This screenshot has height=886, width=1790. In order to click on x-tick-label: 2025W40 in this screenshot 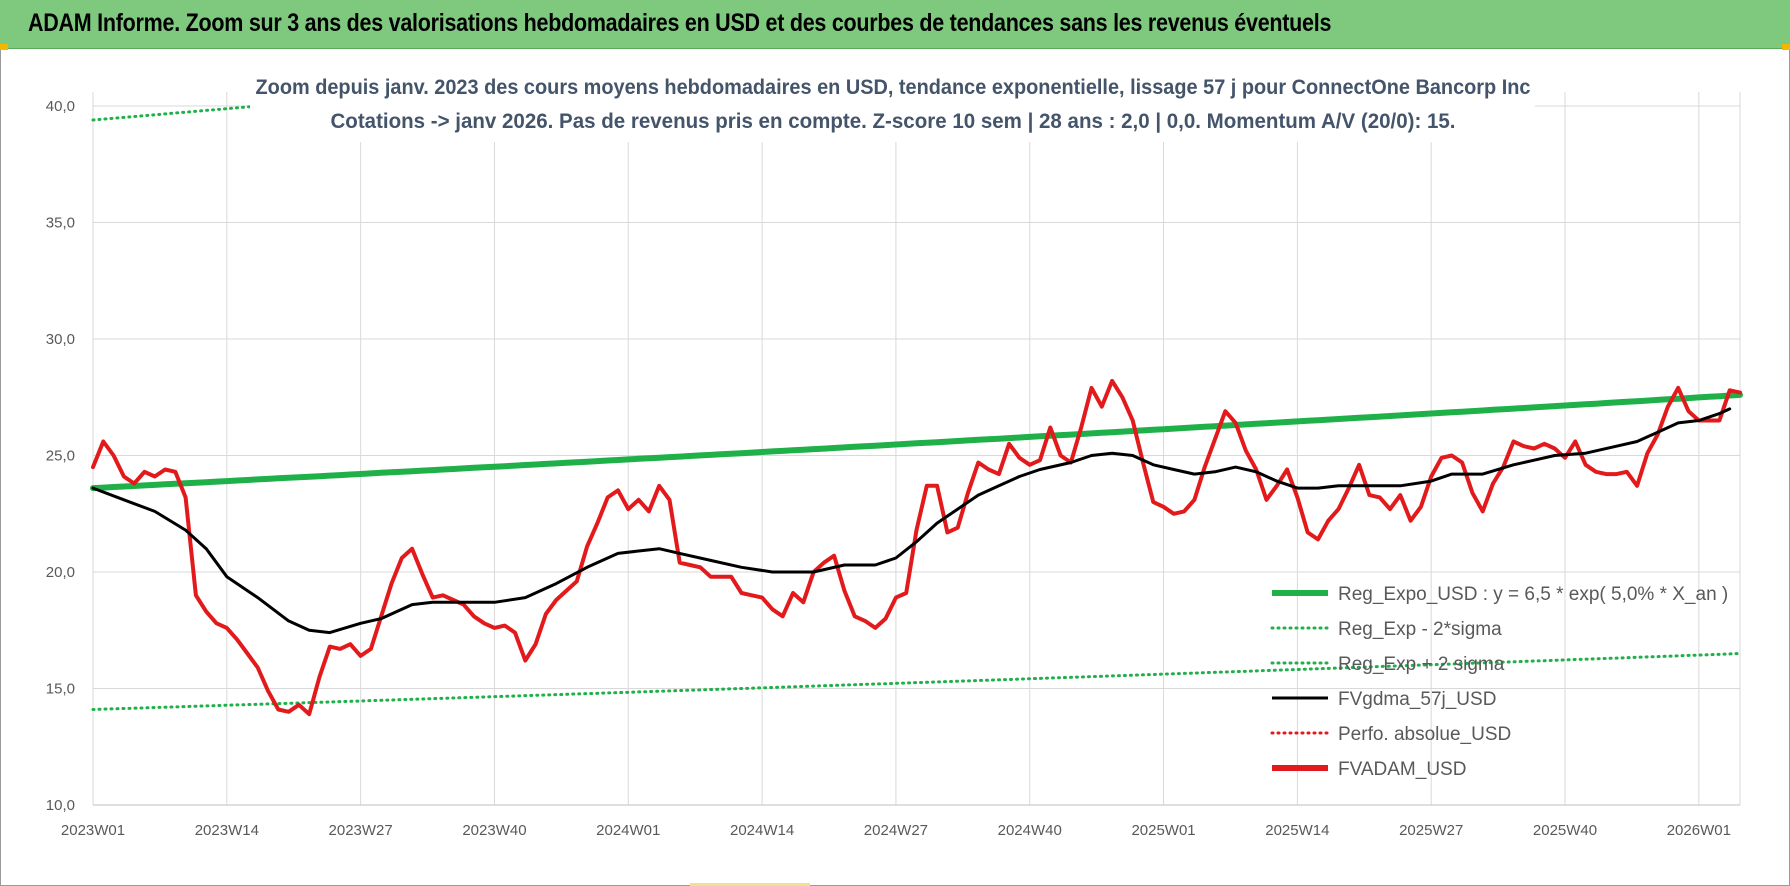, I will do `click(1565, 830)`.